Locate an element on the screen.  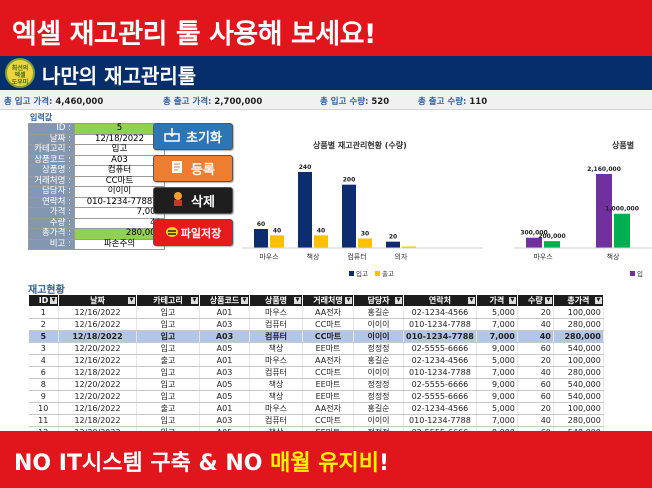
column-header: 총가격 ▼ is located at coordinates (578, 300).